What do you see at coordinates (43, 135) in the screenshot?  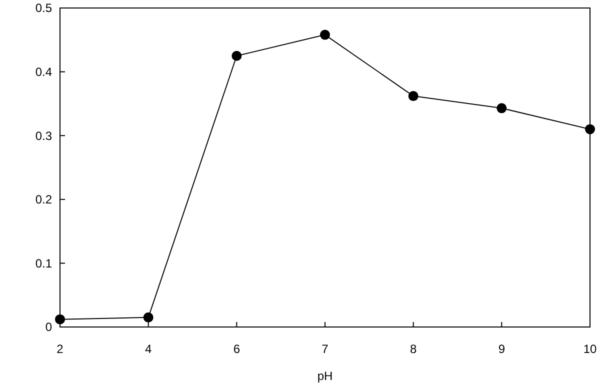 I see `y-tick-label: 0.3` at bounding box center [43, 135].